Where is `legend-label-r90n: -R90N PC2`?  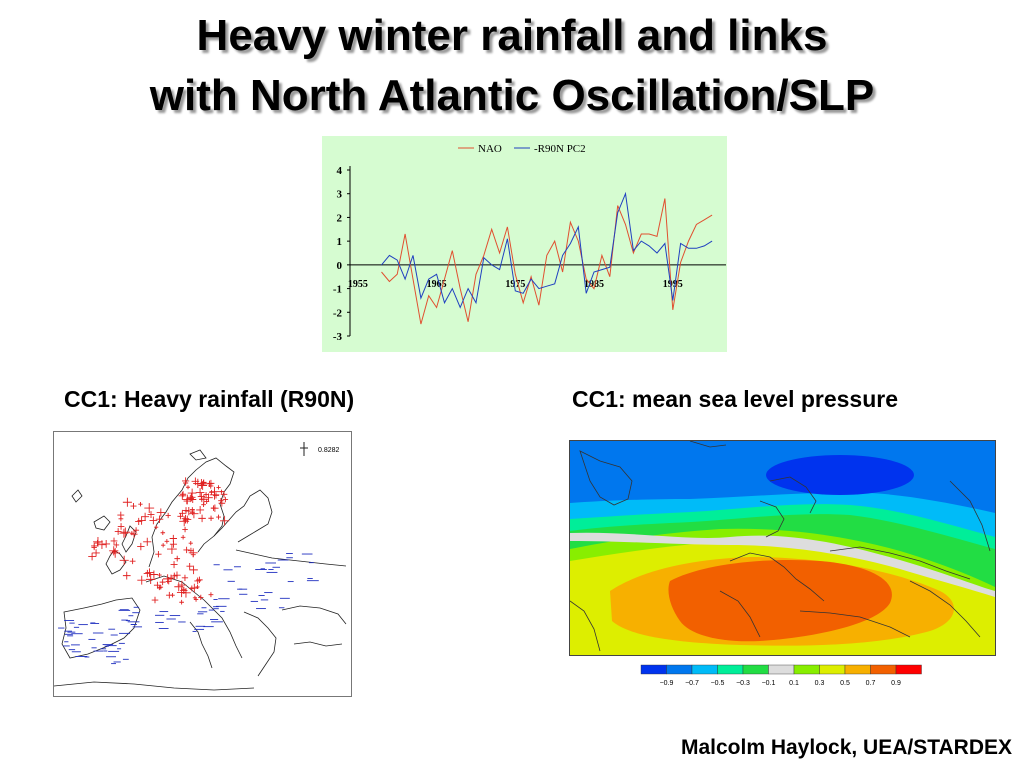
legend-label-r90n: -R90N PC2 is located at coordinates (560, 149).